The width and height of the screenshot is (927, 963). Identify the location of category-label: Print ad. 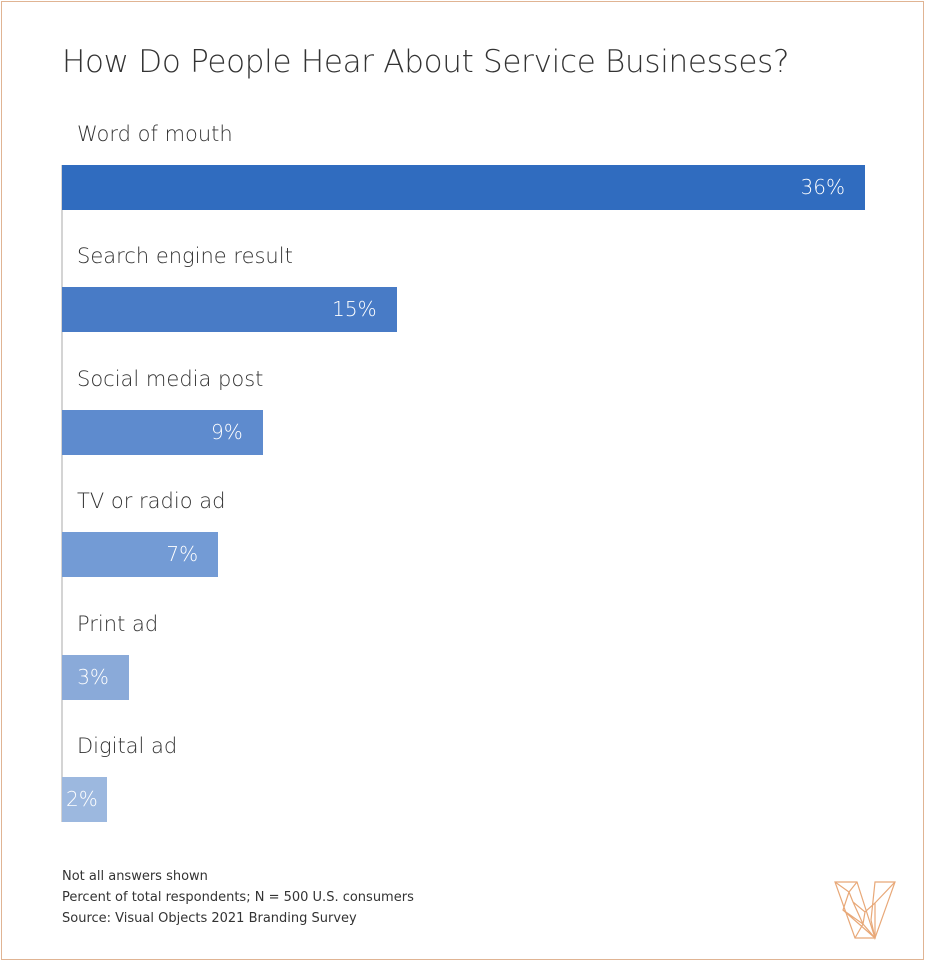
(118, 623).